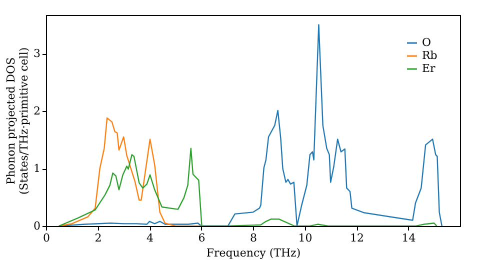 The image size is (500, 280). What do you see at coordinates (37, 53) in the screenshot?
I see `y-tick-label: 3` at bounding box center [37, 53].